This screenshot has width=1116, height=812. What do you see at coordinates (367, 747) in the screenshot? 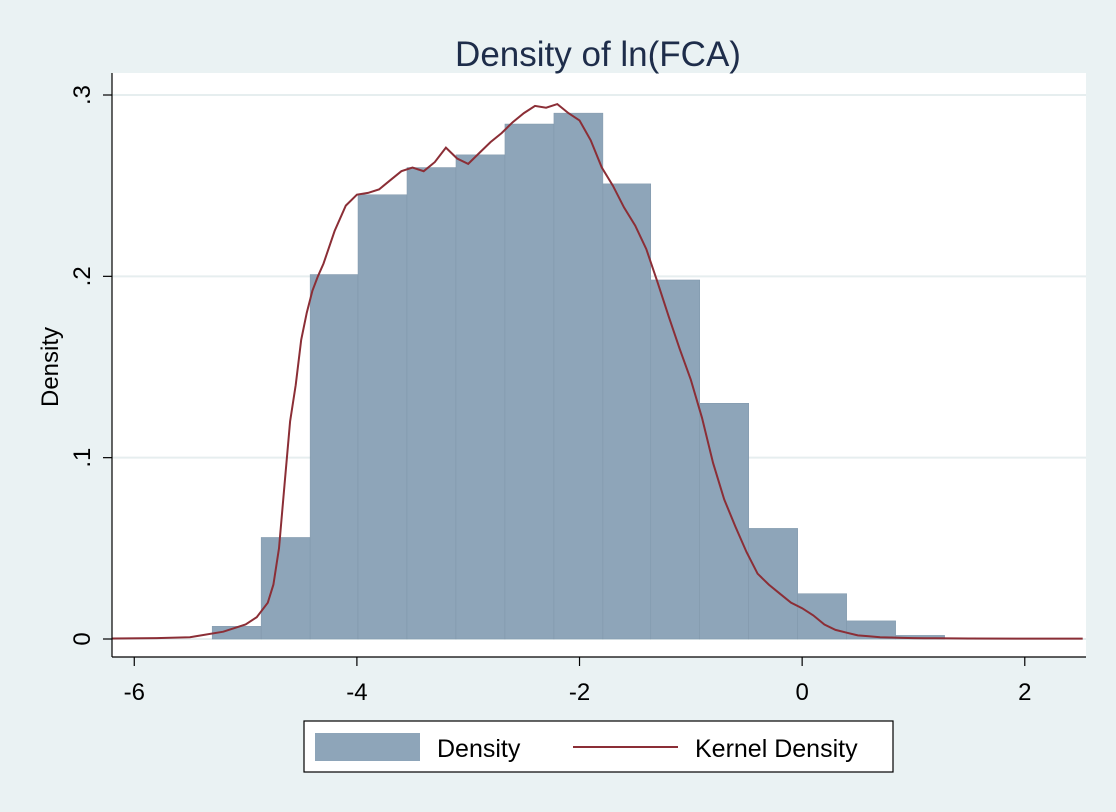
I see `legend-swatch-density` at bounding box center [367, 747].